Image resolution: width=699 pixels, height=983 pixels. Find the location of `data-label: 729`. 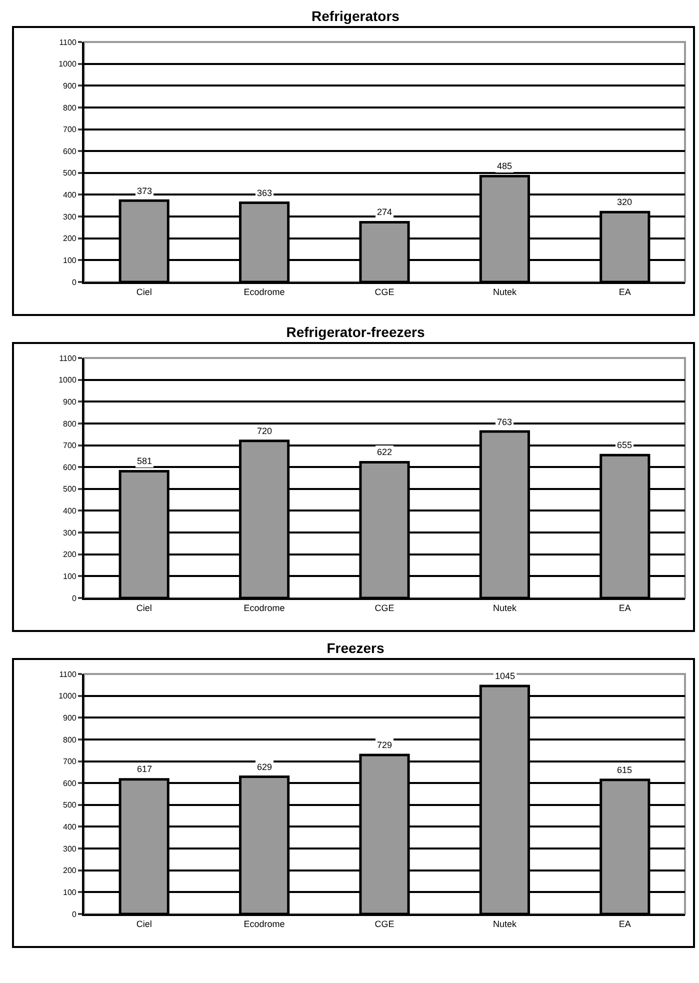

data-label: 729 is located at coordinates (384, 745).